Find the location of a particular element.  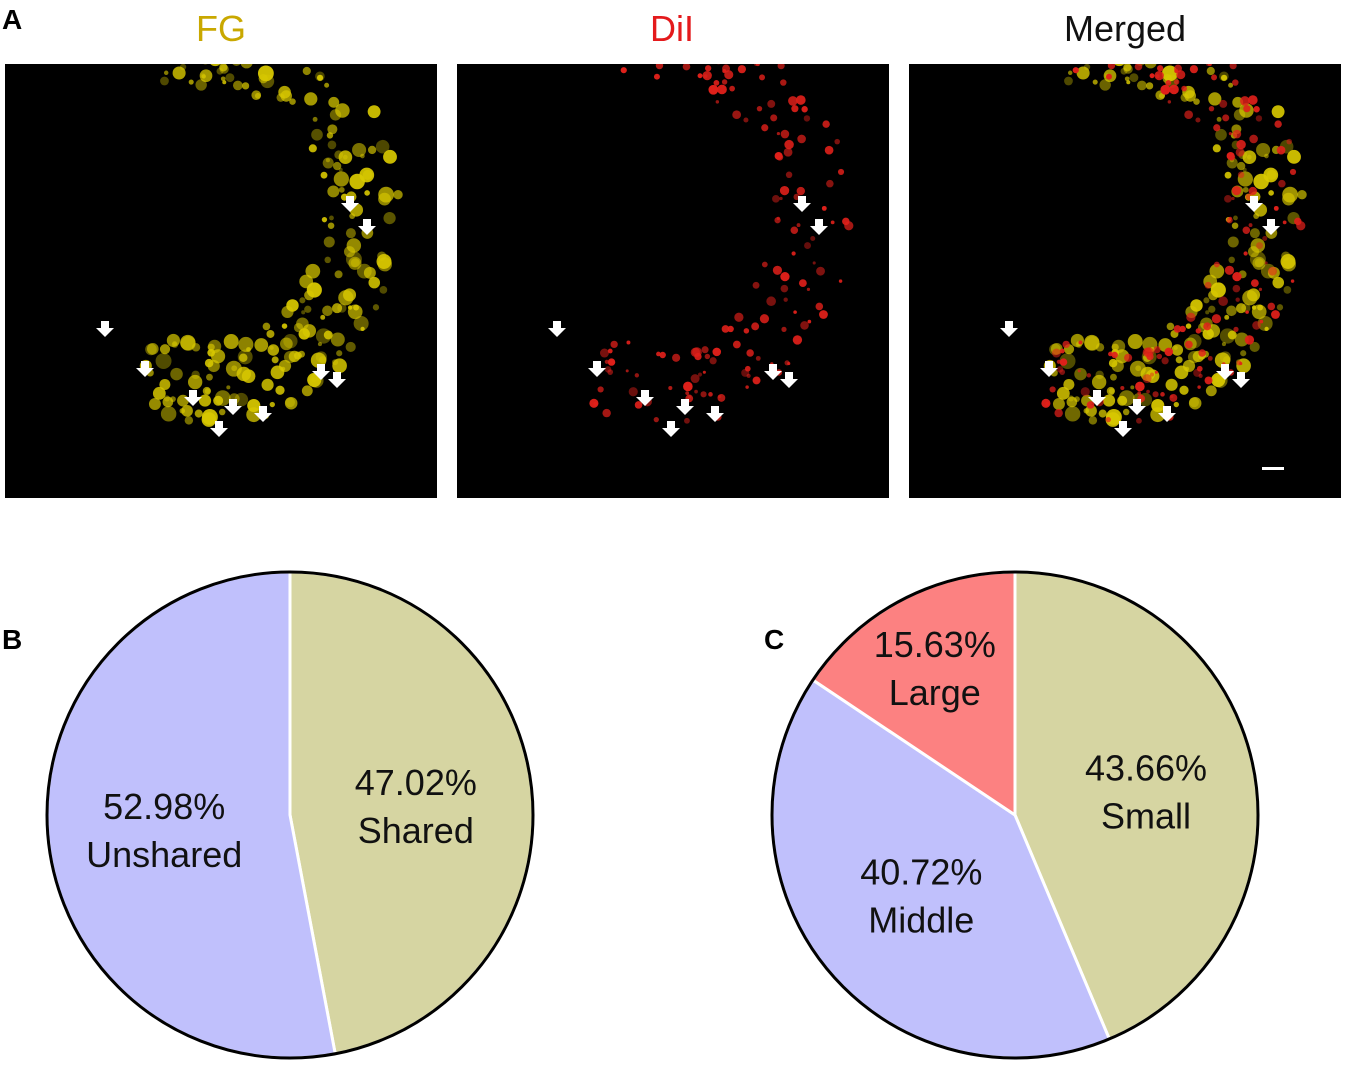

merged-image-title: Merged is located at coordinates (1125, 28).